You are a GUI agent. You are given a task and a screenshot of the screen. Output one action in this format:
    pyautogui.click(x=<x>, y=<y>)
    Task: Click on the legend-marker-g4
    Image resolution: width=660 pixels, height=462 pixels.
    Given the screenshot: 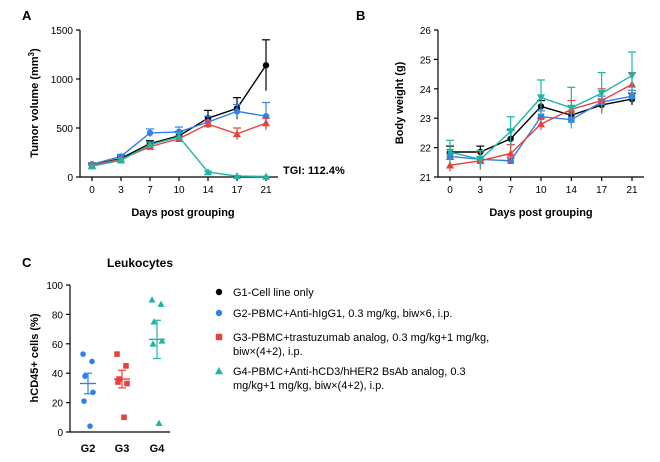 What is the action you would take?
    pyautogui.click(x=219, y=371)
    